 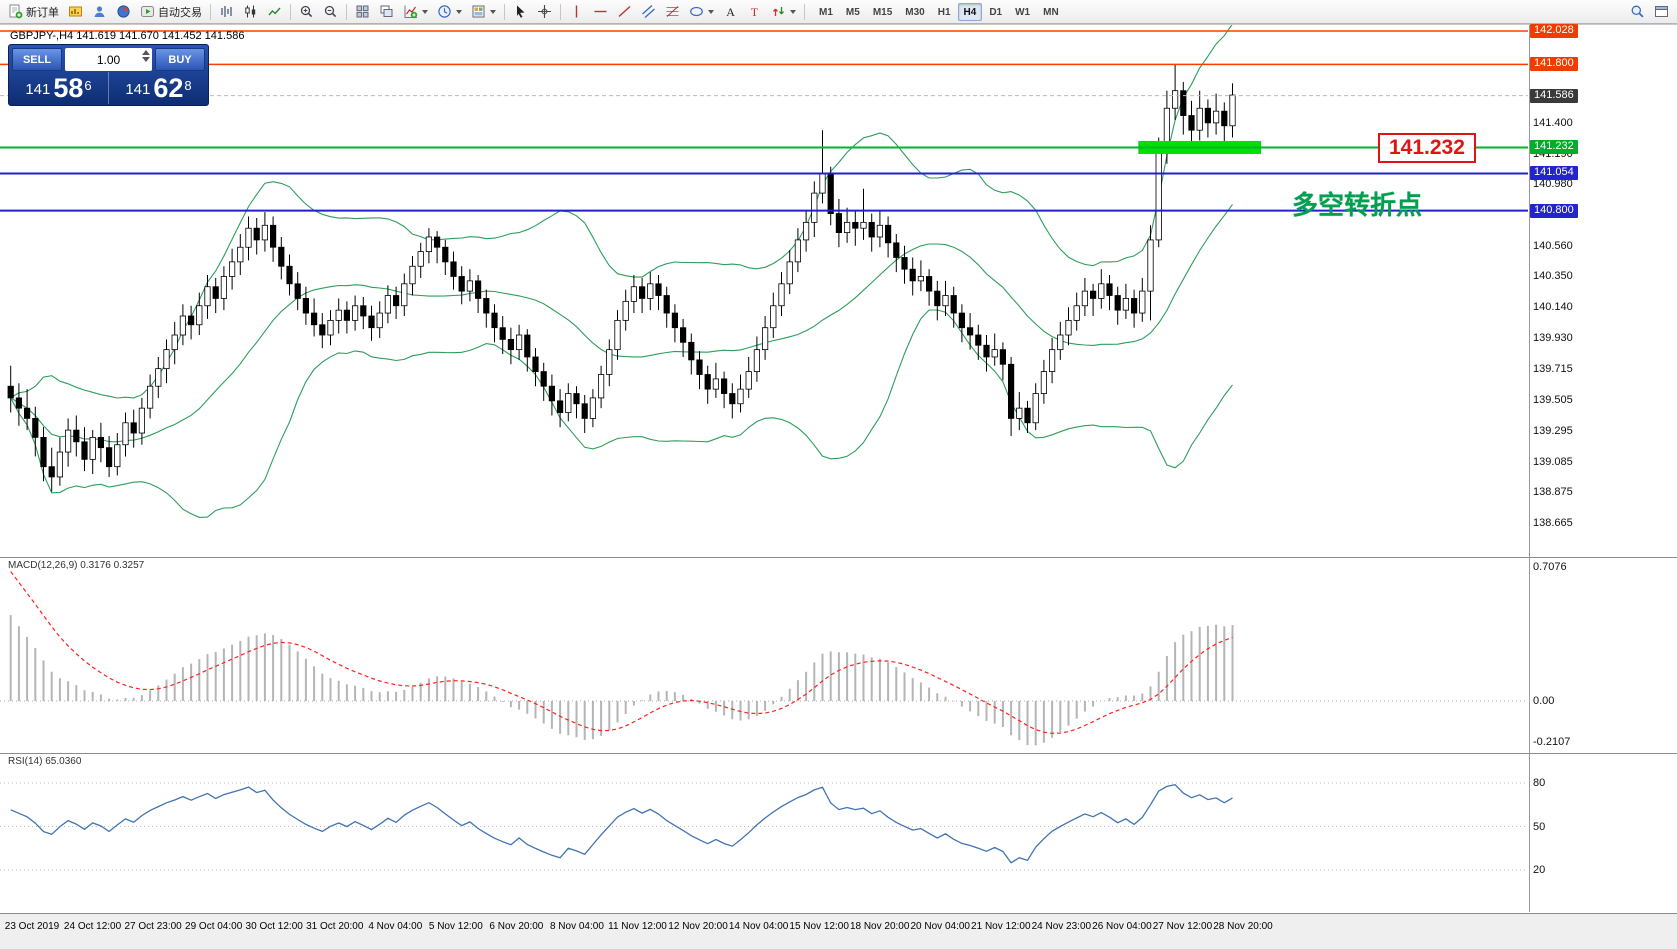 What do you see at coordinates (648, 12) in the screenshot?
I see `channel-tool-button` at bounding box center [648, 12].